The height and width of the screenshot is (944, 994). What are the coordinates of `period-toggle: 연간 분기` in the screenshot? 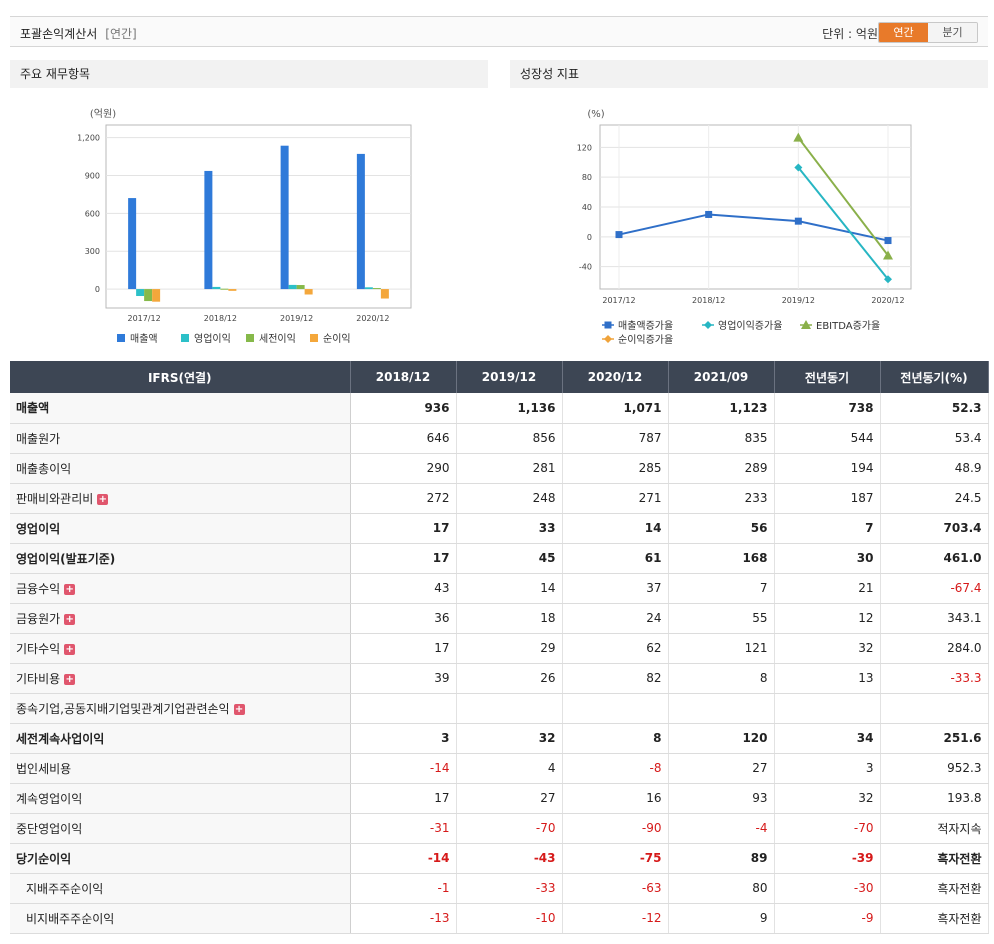 It's located at (928, 32).